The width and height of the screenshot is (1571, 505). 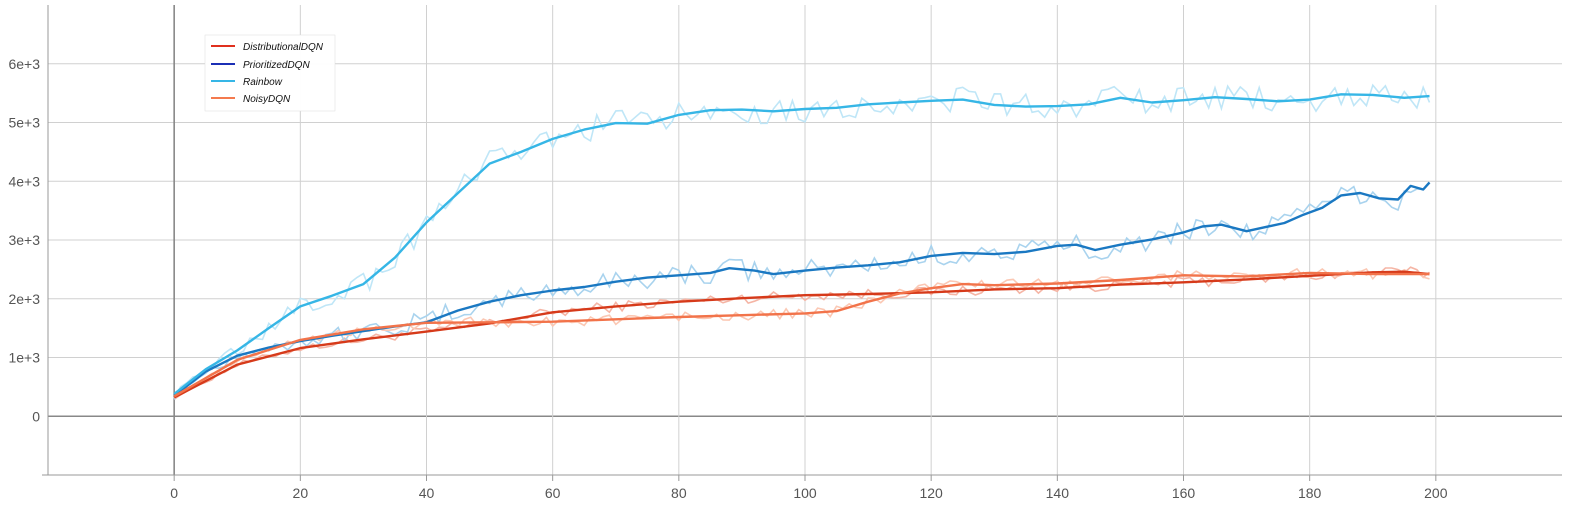 What do you see at coordinates (36, 416) in the screenshot?
I see `y-tick-label: 0` at bounding box center [36, 416].